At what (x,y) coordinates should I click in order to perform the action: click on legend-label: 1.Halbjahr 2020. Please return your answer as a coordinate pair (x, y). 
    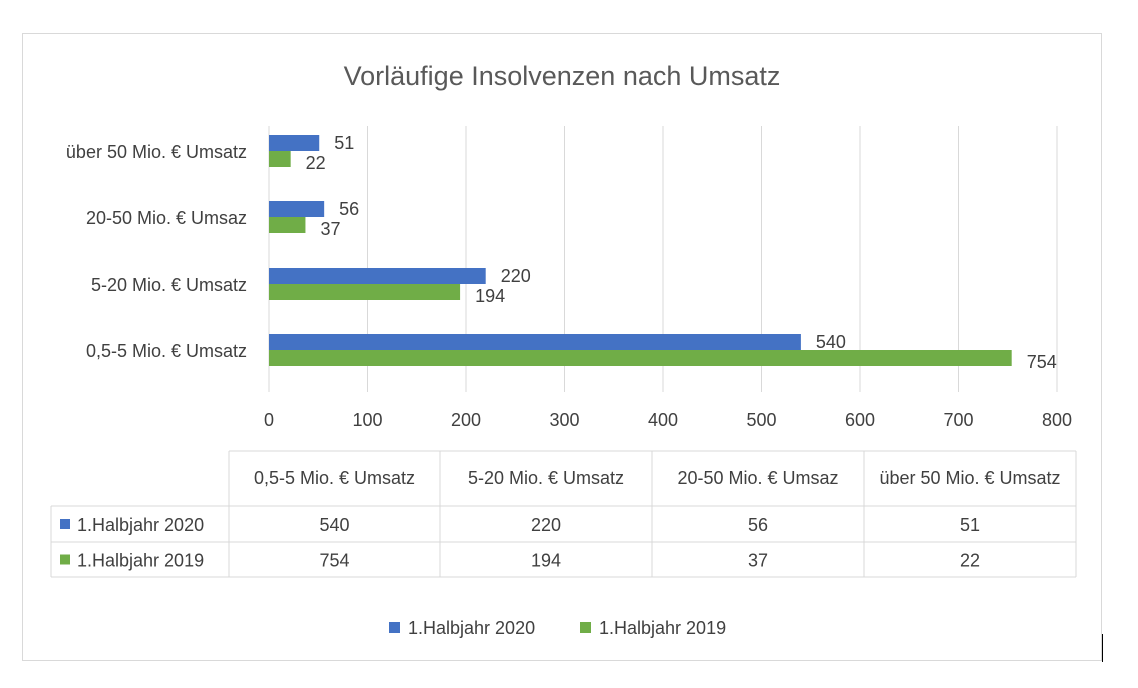
    Looking at the image, I should click on (471, 628).